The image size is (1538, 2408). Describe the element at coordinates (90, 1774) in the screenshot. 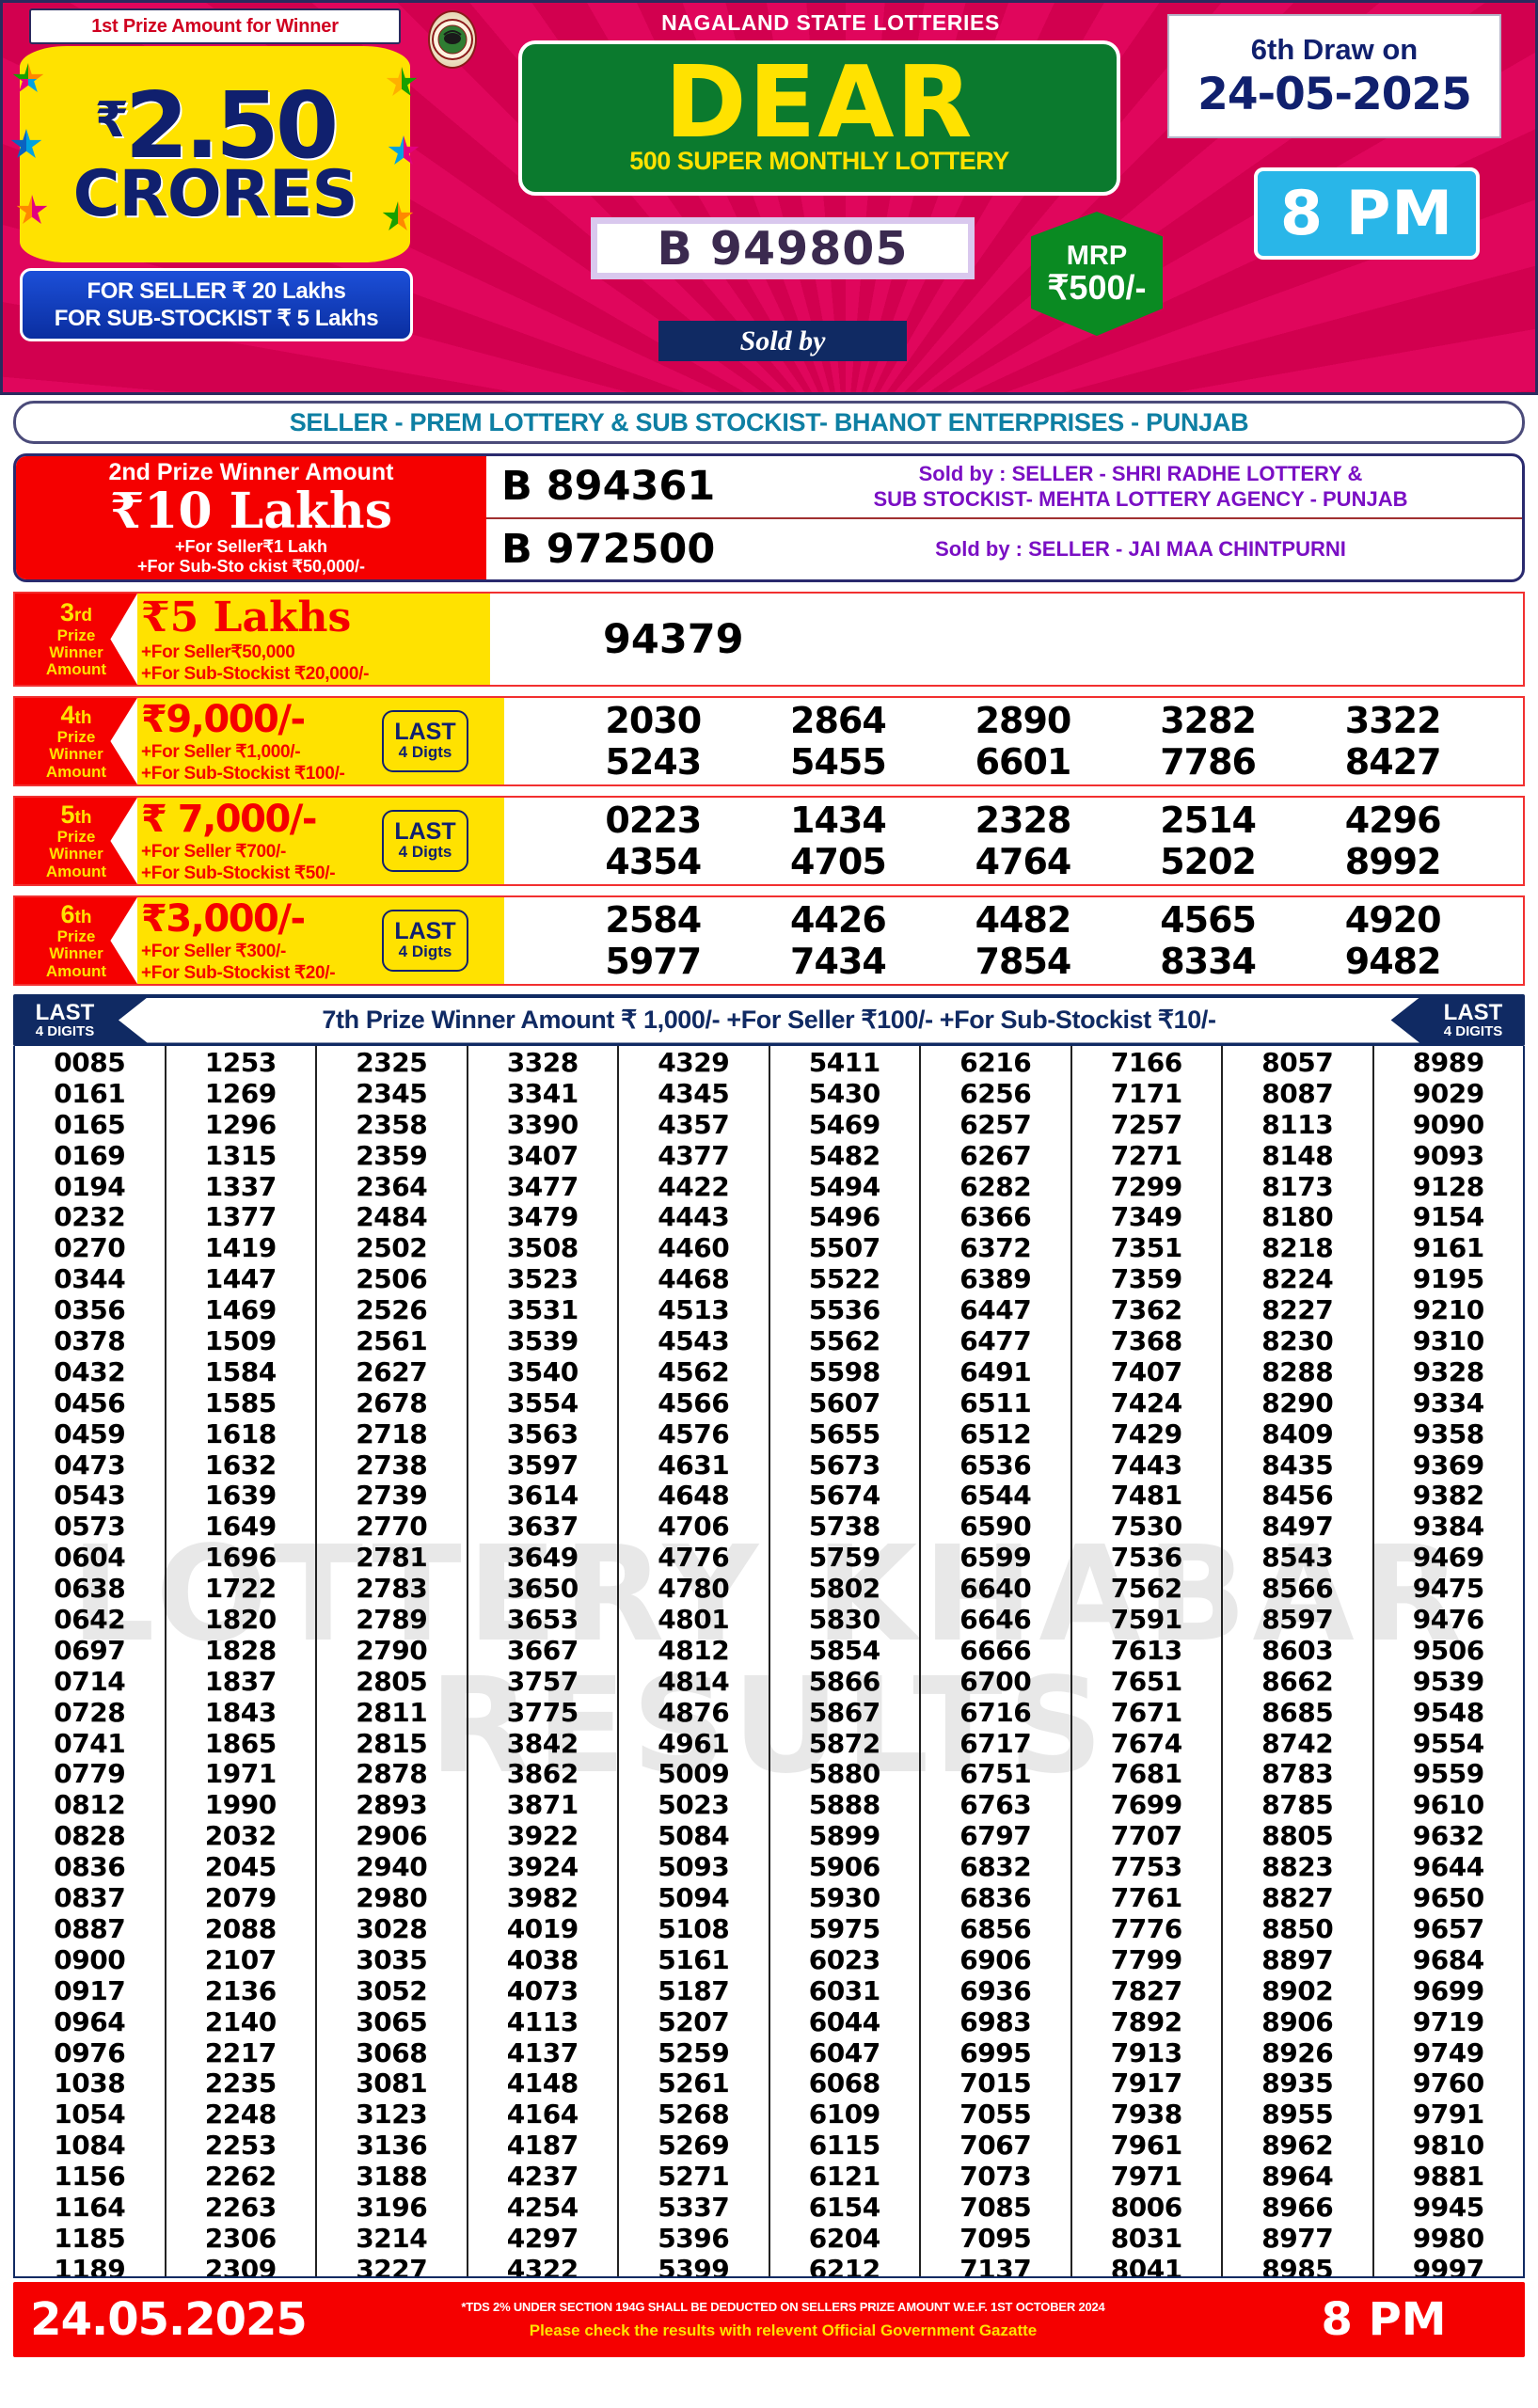

I see `prize-7-number: 0779` at that location.